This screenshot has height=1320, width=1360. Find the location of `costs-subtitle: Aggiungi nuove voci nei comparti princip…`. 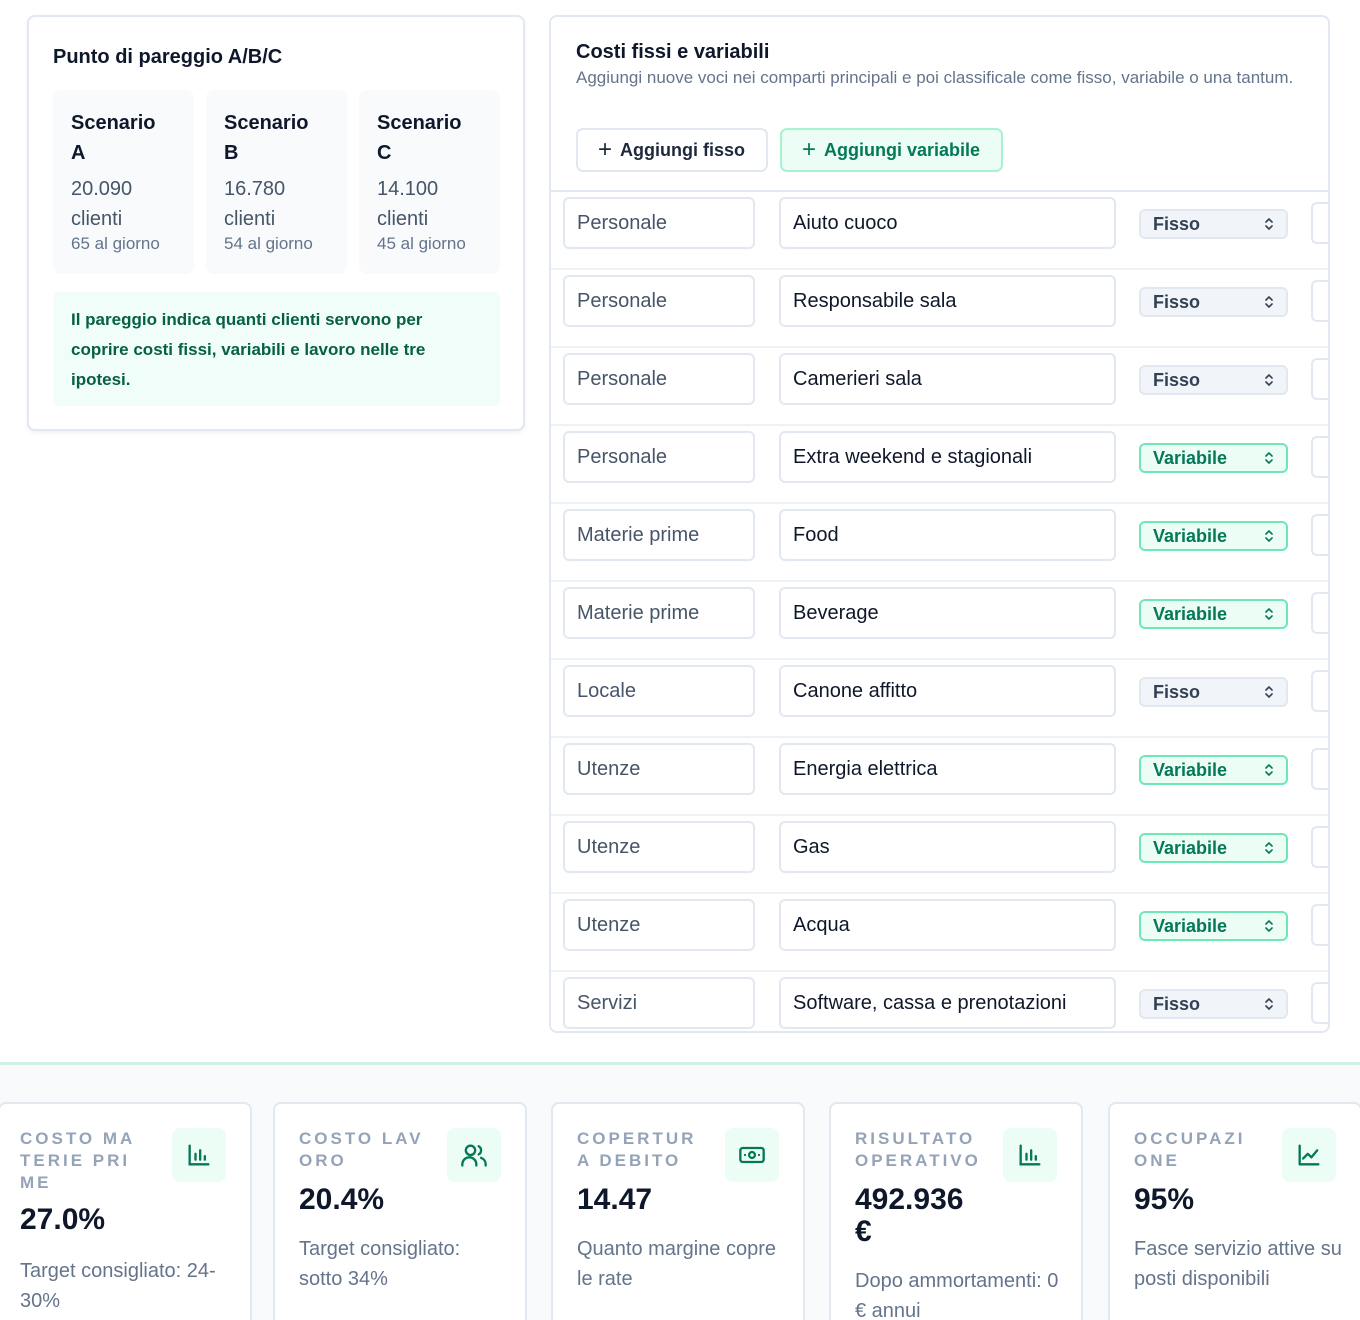

costs-subtitle: Aggiungi nuove voci nei comparti princip… is located at coordinates (935, 77).